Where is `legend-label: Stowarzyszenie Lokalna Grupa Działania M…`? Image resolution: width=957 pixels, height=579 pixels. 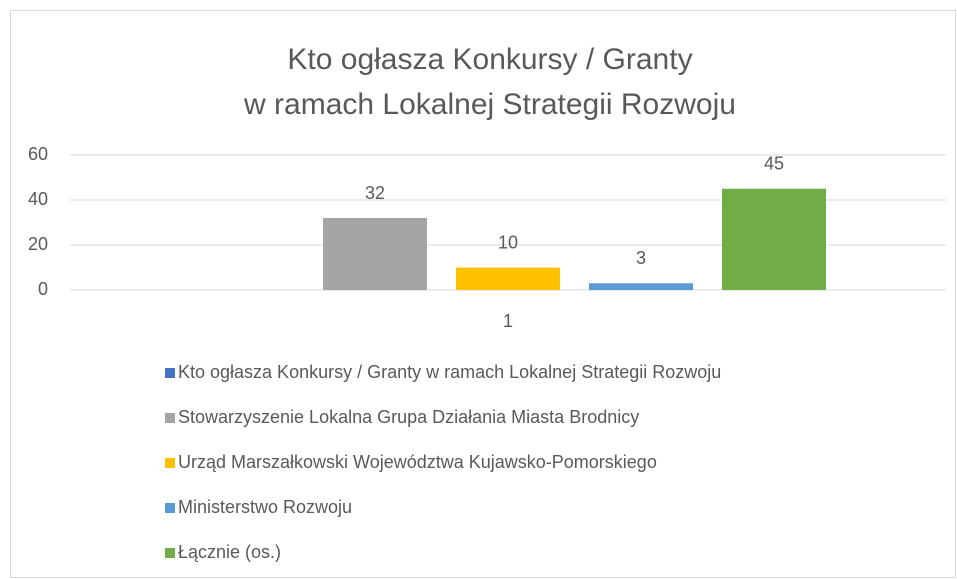 legend-label: Stowarzyszenie Lokalna Grupa Działania M… is located at coordinates (408, 417).